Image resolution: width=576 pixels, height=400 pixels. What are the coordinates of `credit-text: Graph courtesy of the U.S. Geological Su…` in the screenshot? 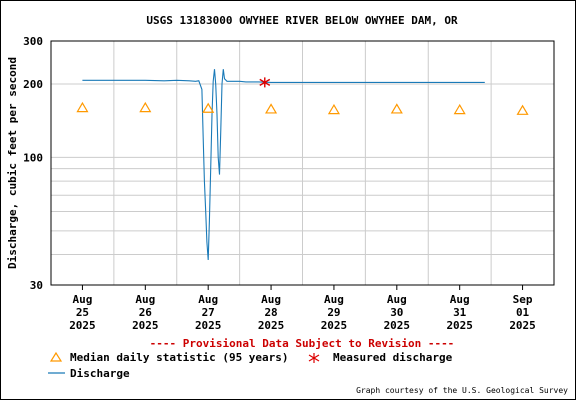 It's located at (462, 390).